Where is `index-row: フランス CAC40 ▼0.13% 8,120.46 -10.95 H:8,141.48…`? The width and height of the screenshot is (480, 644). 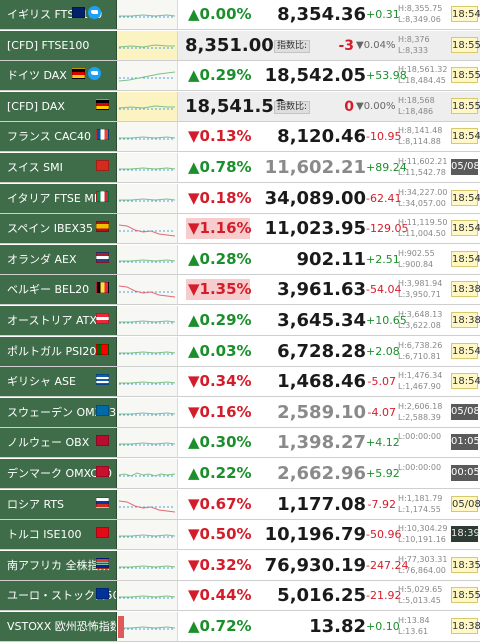
index-row: フランス CAC40 ▼0.13% 8,120.46 -10.95 H:8,141.48… is located at coordinates (240, 137).